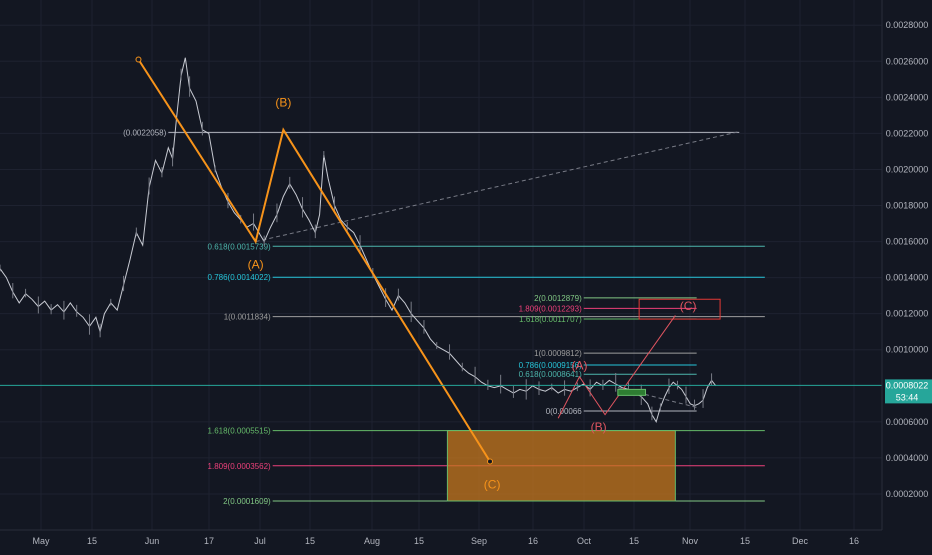 The height and width of the screenshot is (555, 932). Describe the element at coordinates (247, 501) in the screenshot. I see `fib-label: 2(0.0001609)` at that location.